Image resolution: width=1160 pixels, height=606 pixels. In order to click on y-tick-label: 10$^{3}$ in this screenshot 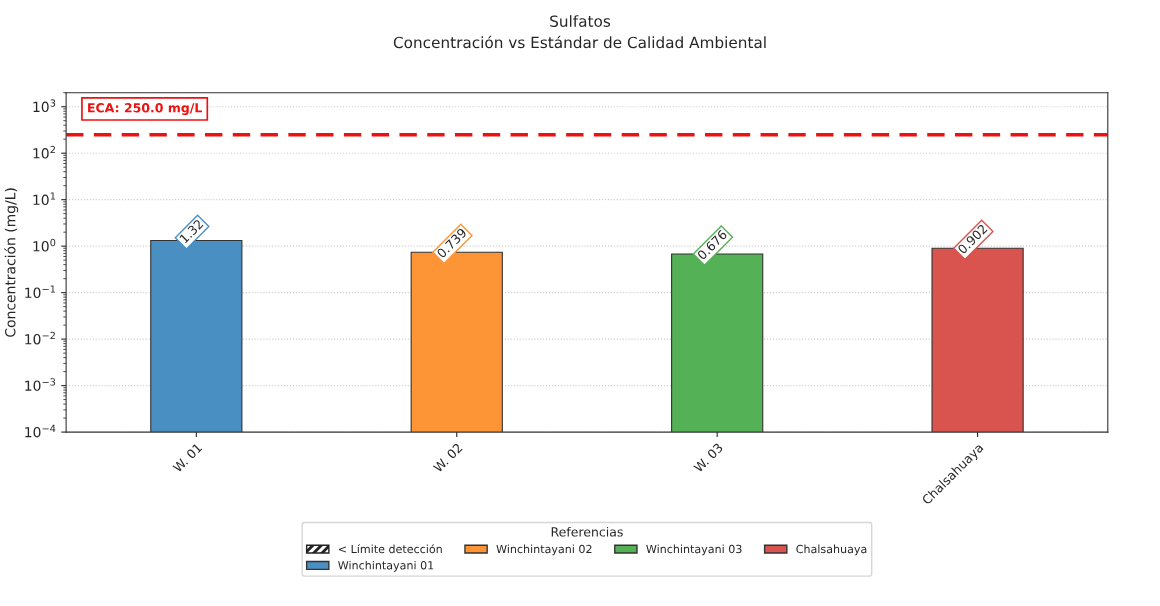, I will do `click(44, 106)`.